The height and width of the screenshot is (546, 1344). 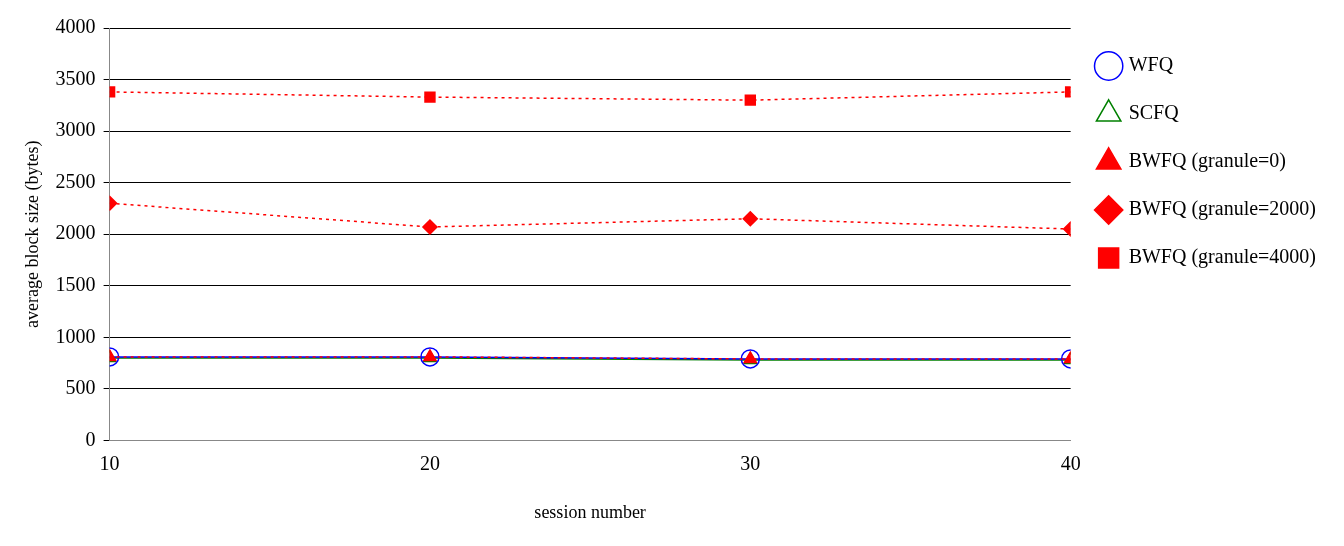 I want to click on y-tick-label: 500, so click(x=80, y=387).